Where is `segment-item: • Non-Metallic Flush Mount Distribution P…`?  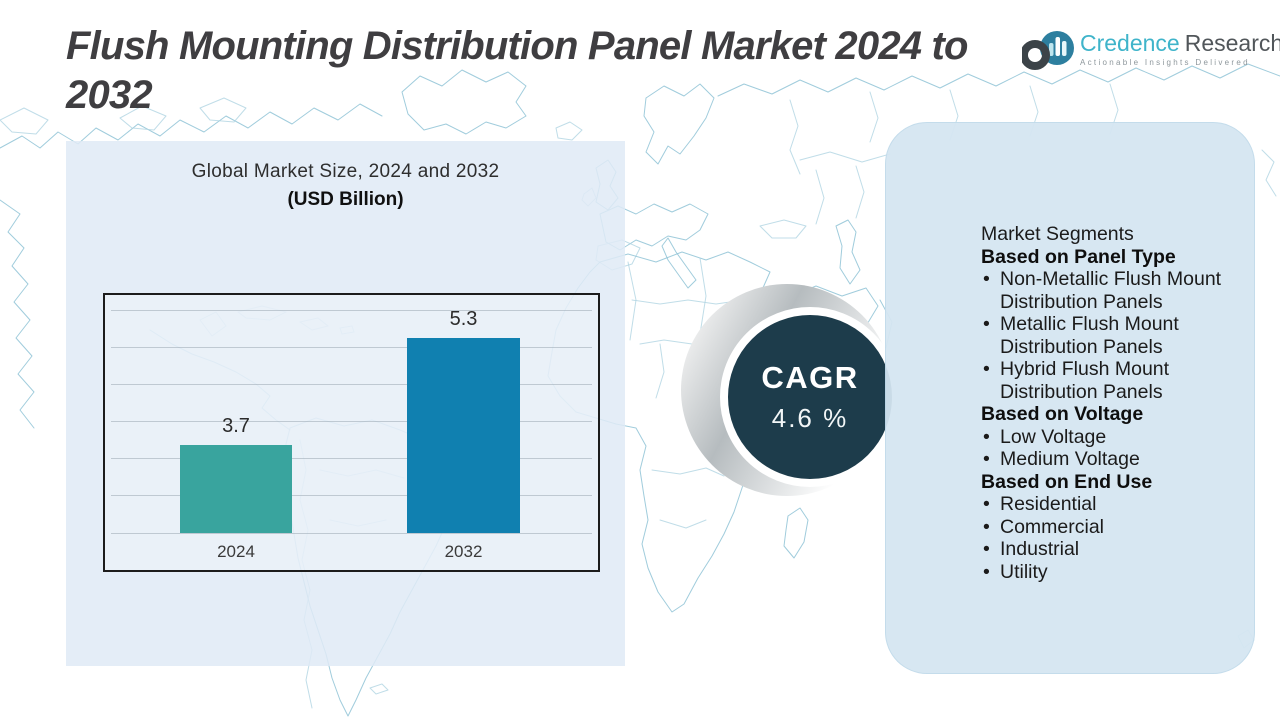
segment-item: • Non-Metallic Flush Mount Distribution P… is located at coordinates (1114, 290).